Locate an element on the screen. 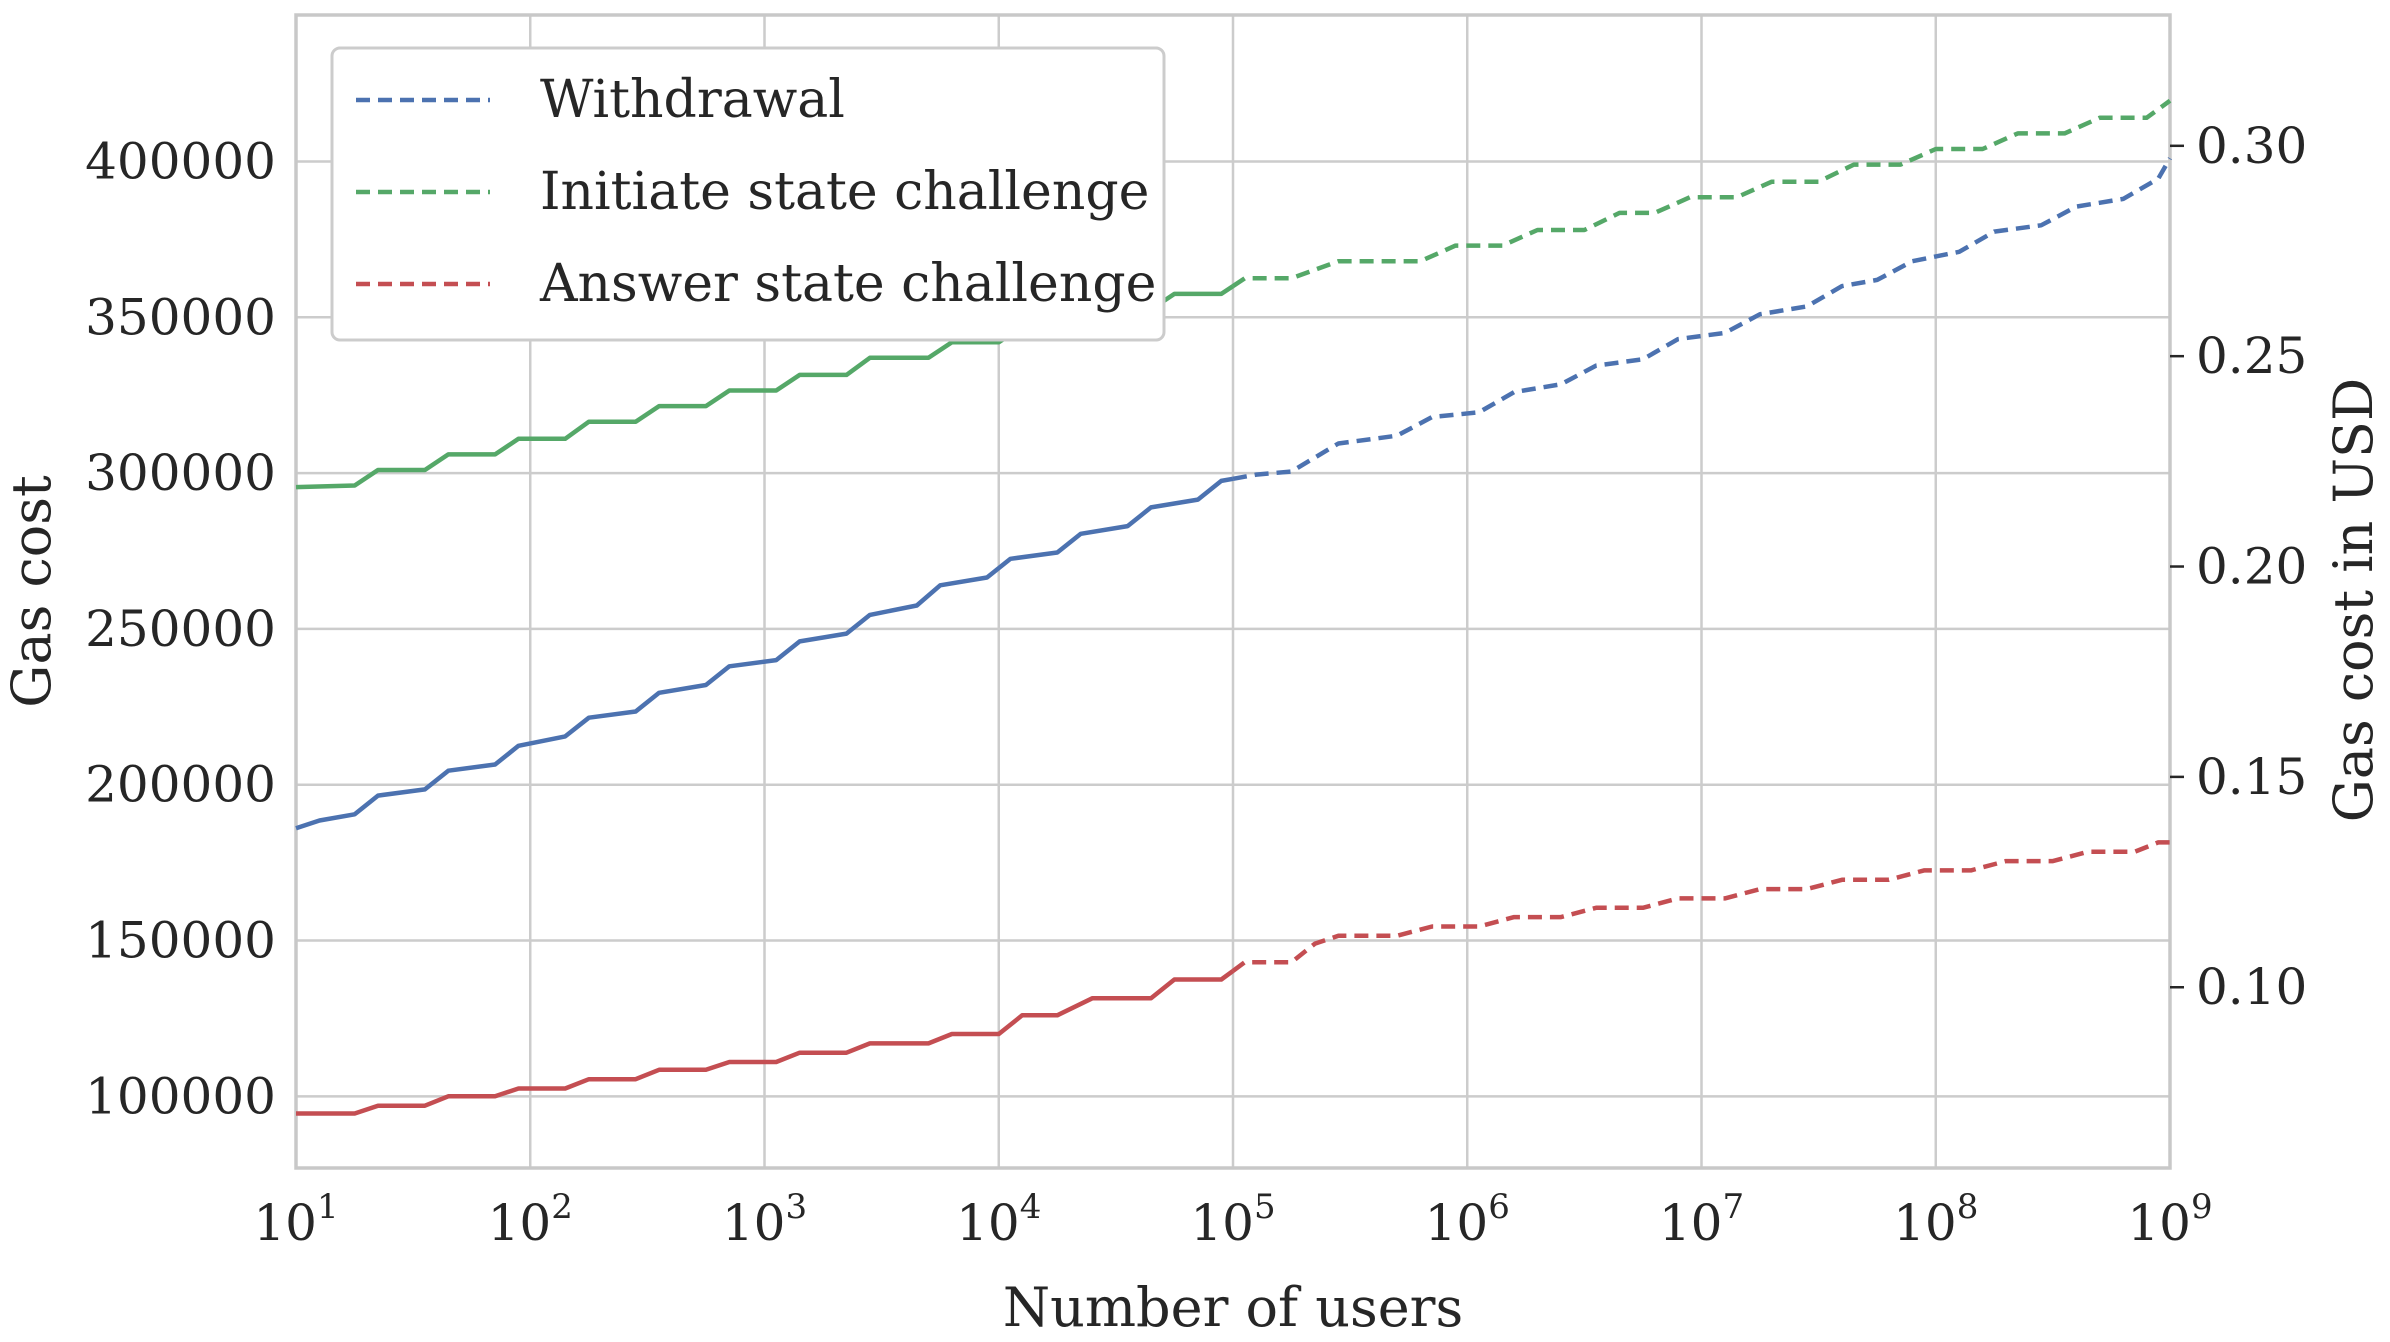  x-tick-label: 10⁷ is located at coordinates (1701, 1219).